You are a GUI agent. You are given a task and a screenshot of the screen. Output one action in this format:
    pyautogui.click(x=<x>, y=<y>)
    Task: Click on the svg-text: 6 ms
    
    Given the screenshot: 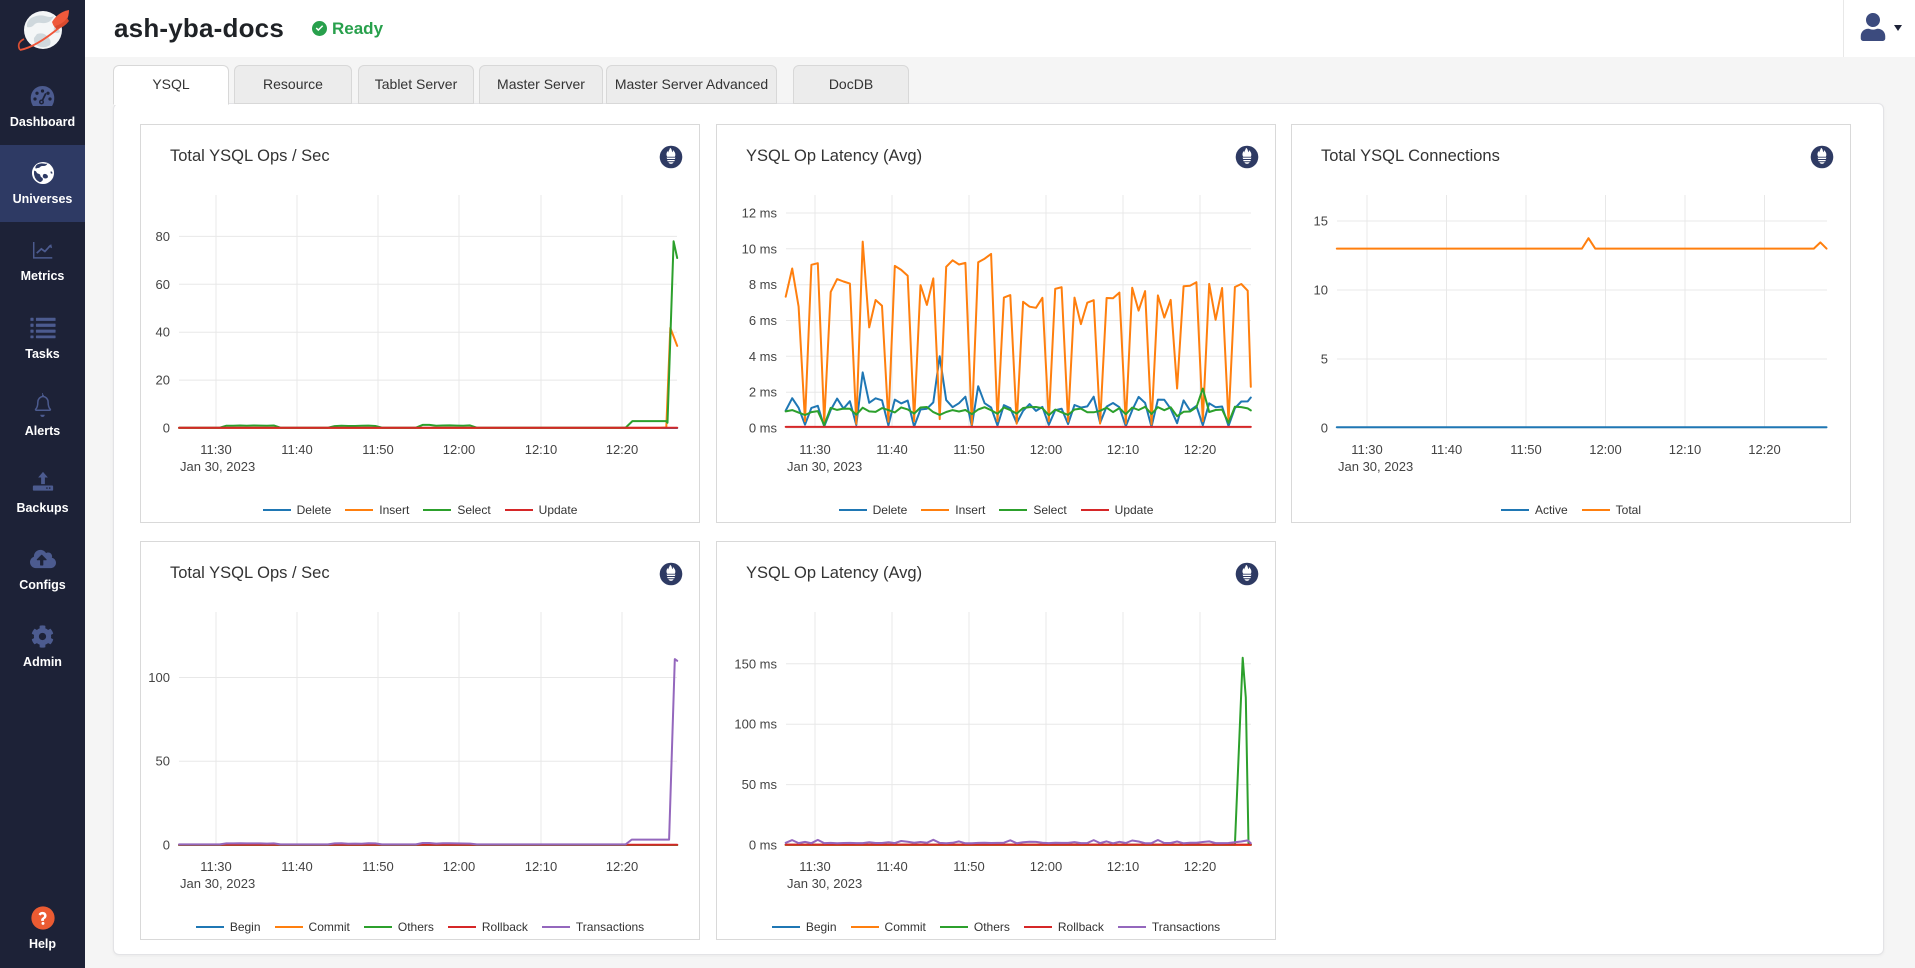 What is the action you would take?
    pyautogui.click(x=763, y=320)
    